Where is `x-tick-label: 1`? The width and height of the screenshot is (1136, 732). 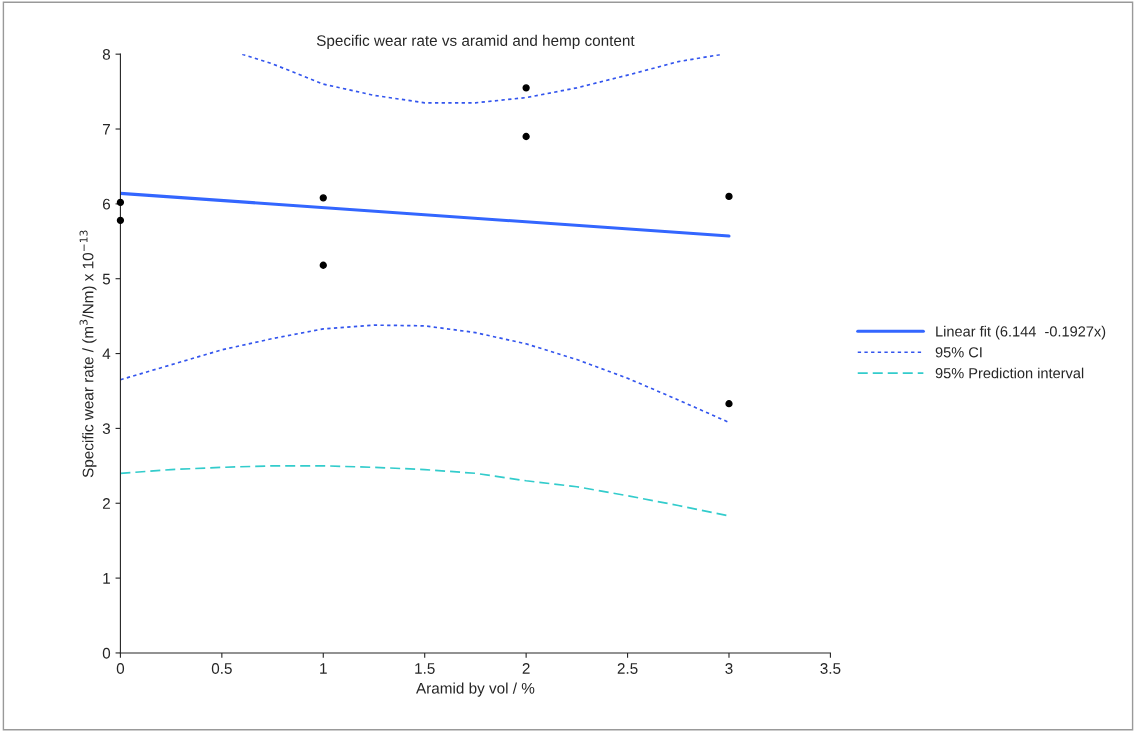
x-tick-label: 1 is located at coordinates (323, 668).